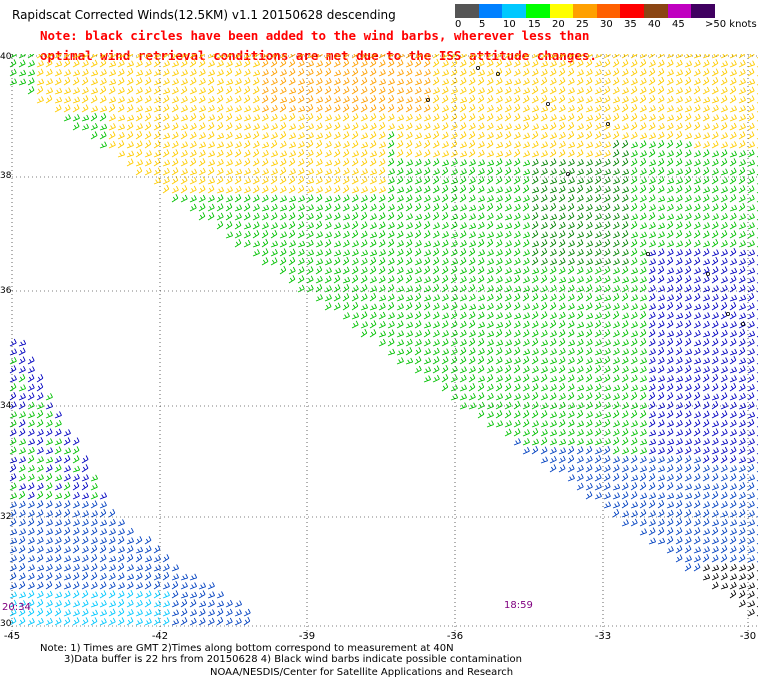 The width and height of the screenshot is (760, 688). What do you see at coordinates (6, 291) in the screenshot?
I see `lat-tick-36: 36` at bounding box center [6, 291].